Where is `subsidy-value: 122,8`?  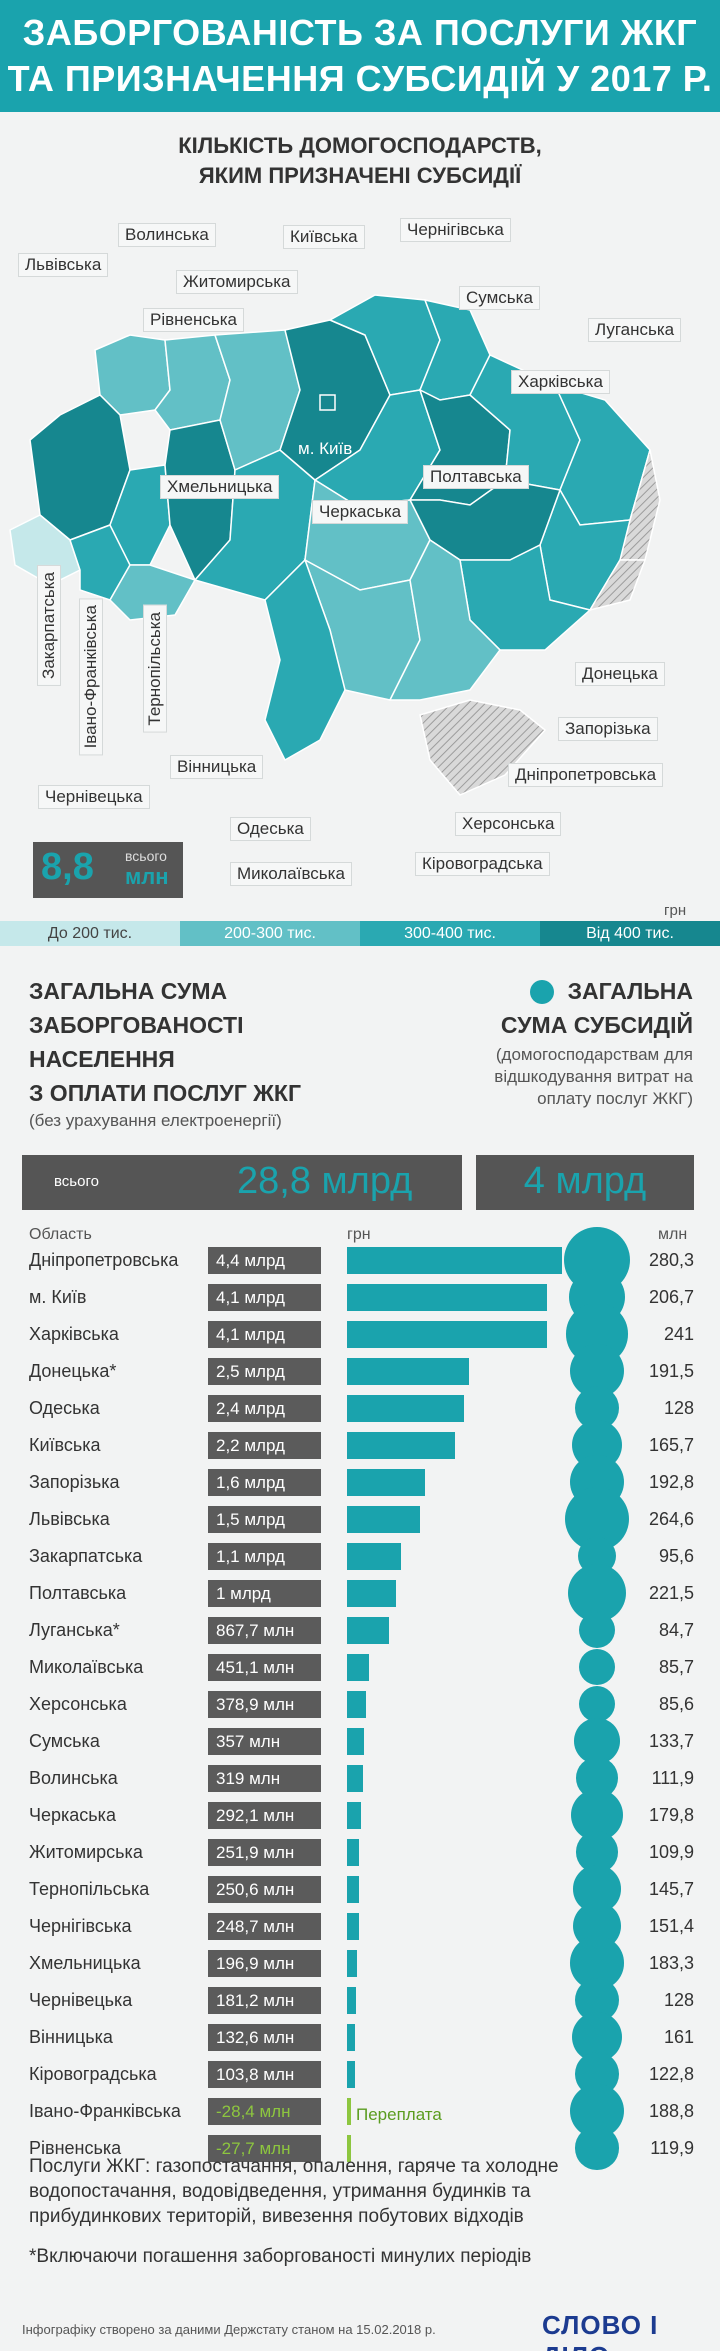
subsidy-value: 122,8 is located at coordinates (671, 2074).